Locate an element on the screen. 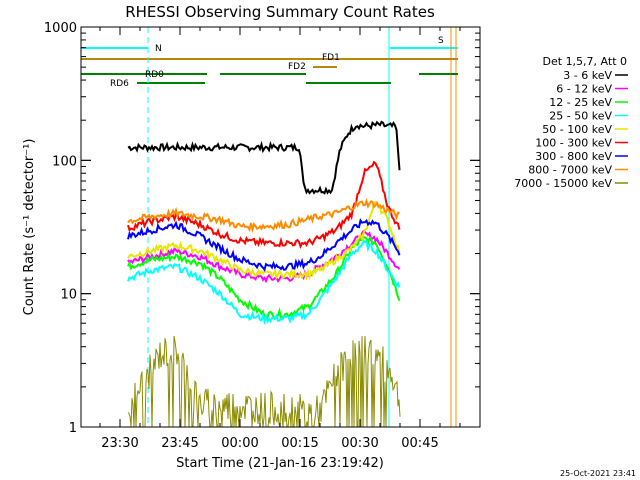 The image size is (640, 480). x-axis-label: Start Time (21-Jan-16 23:19:42) is located at coordinates (280, 463).